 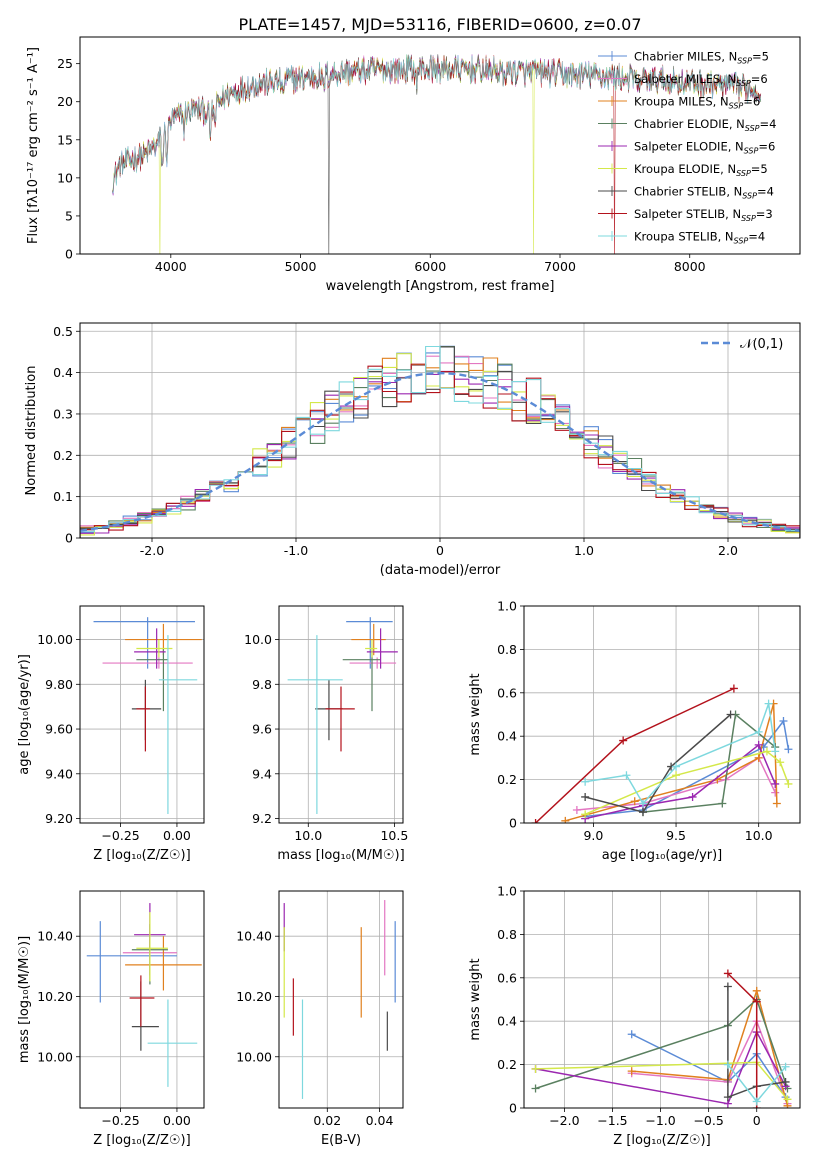 What do you see at coordinates (380, 1120) in the screenshot?
I see `x-tick-label: 0.04` at bounding box center [380, 1120].